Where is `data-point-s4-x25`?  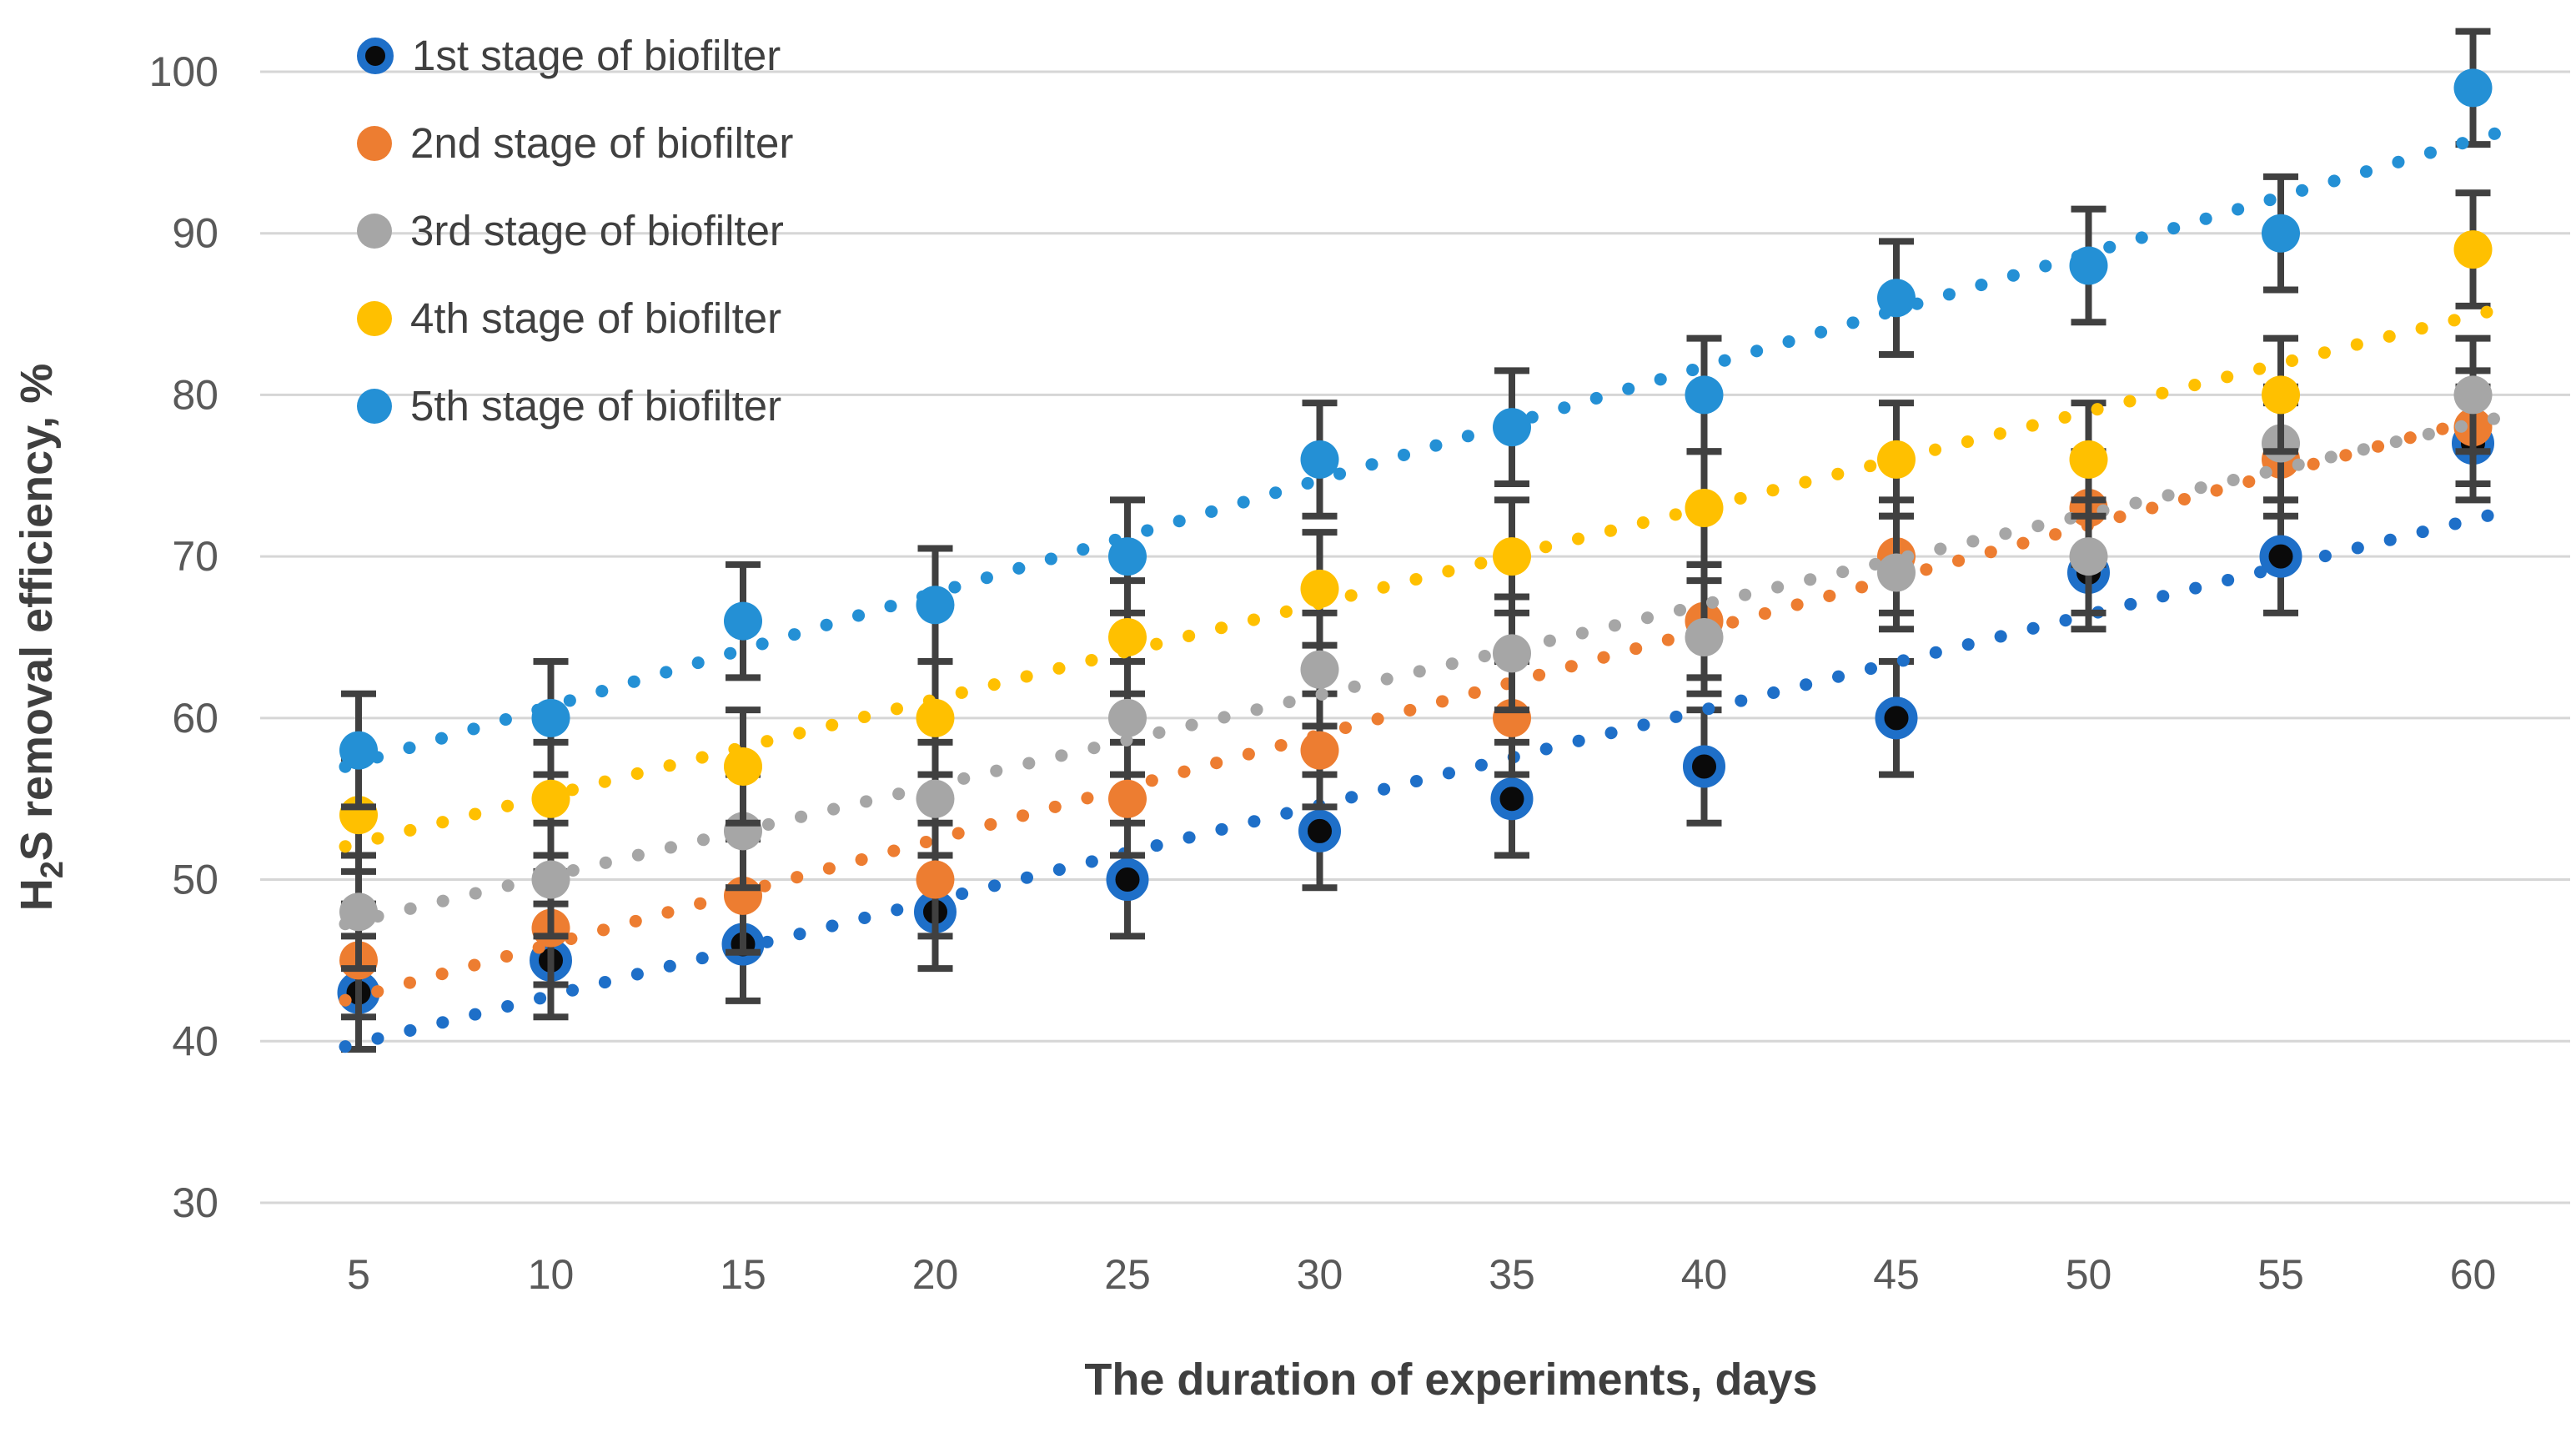
data-point-s4-x25 is located at coordinates (1127, 637).